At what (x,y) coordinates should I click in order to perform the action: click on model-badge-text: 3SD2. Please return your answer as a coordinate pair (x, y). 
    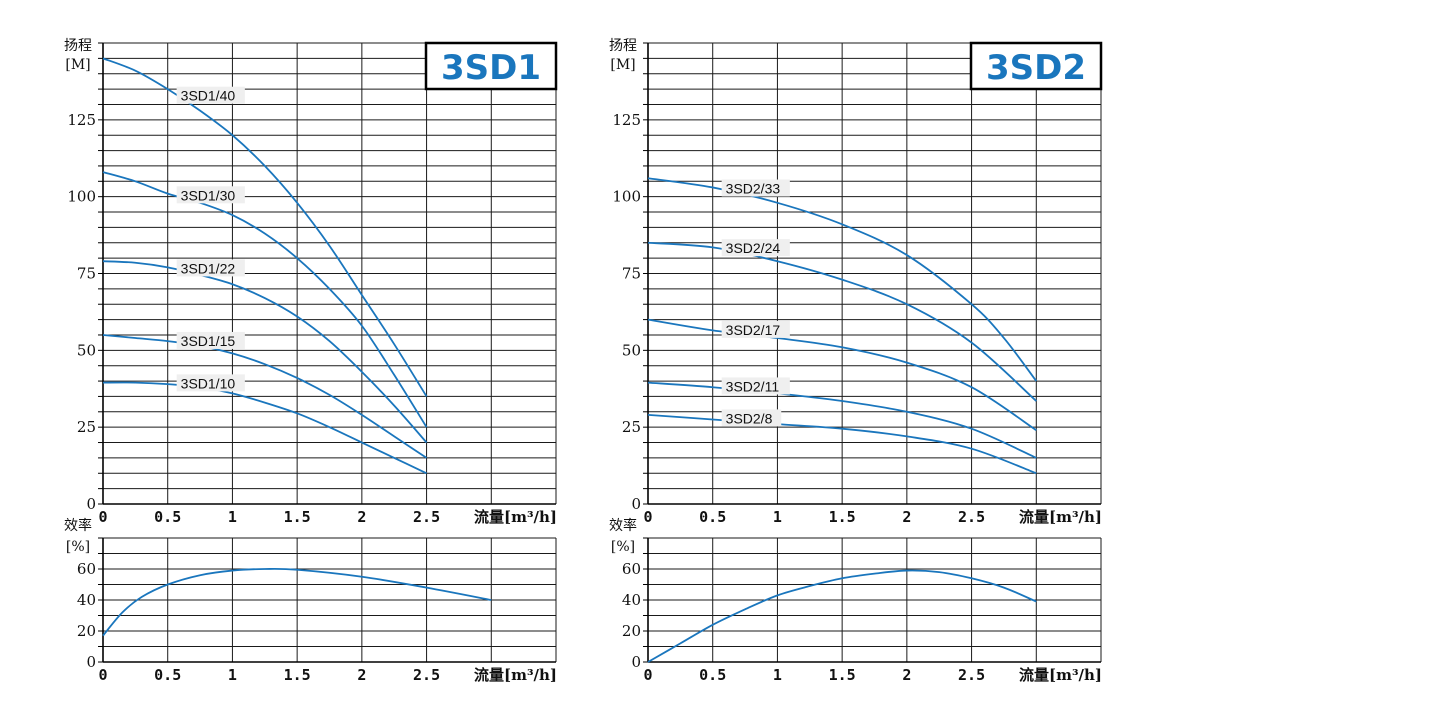
    Looking at the image, I should click on (1036, 68).